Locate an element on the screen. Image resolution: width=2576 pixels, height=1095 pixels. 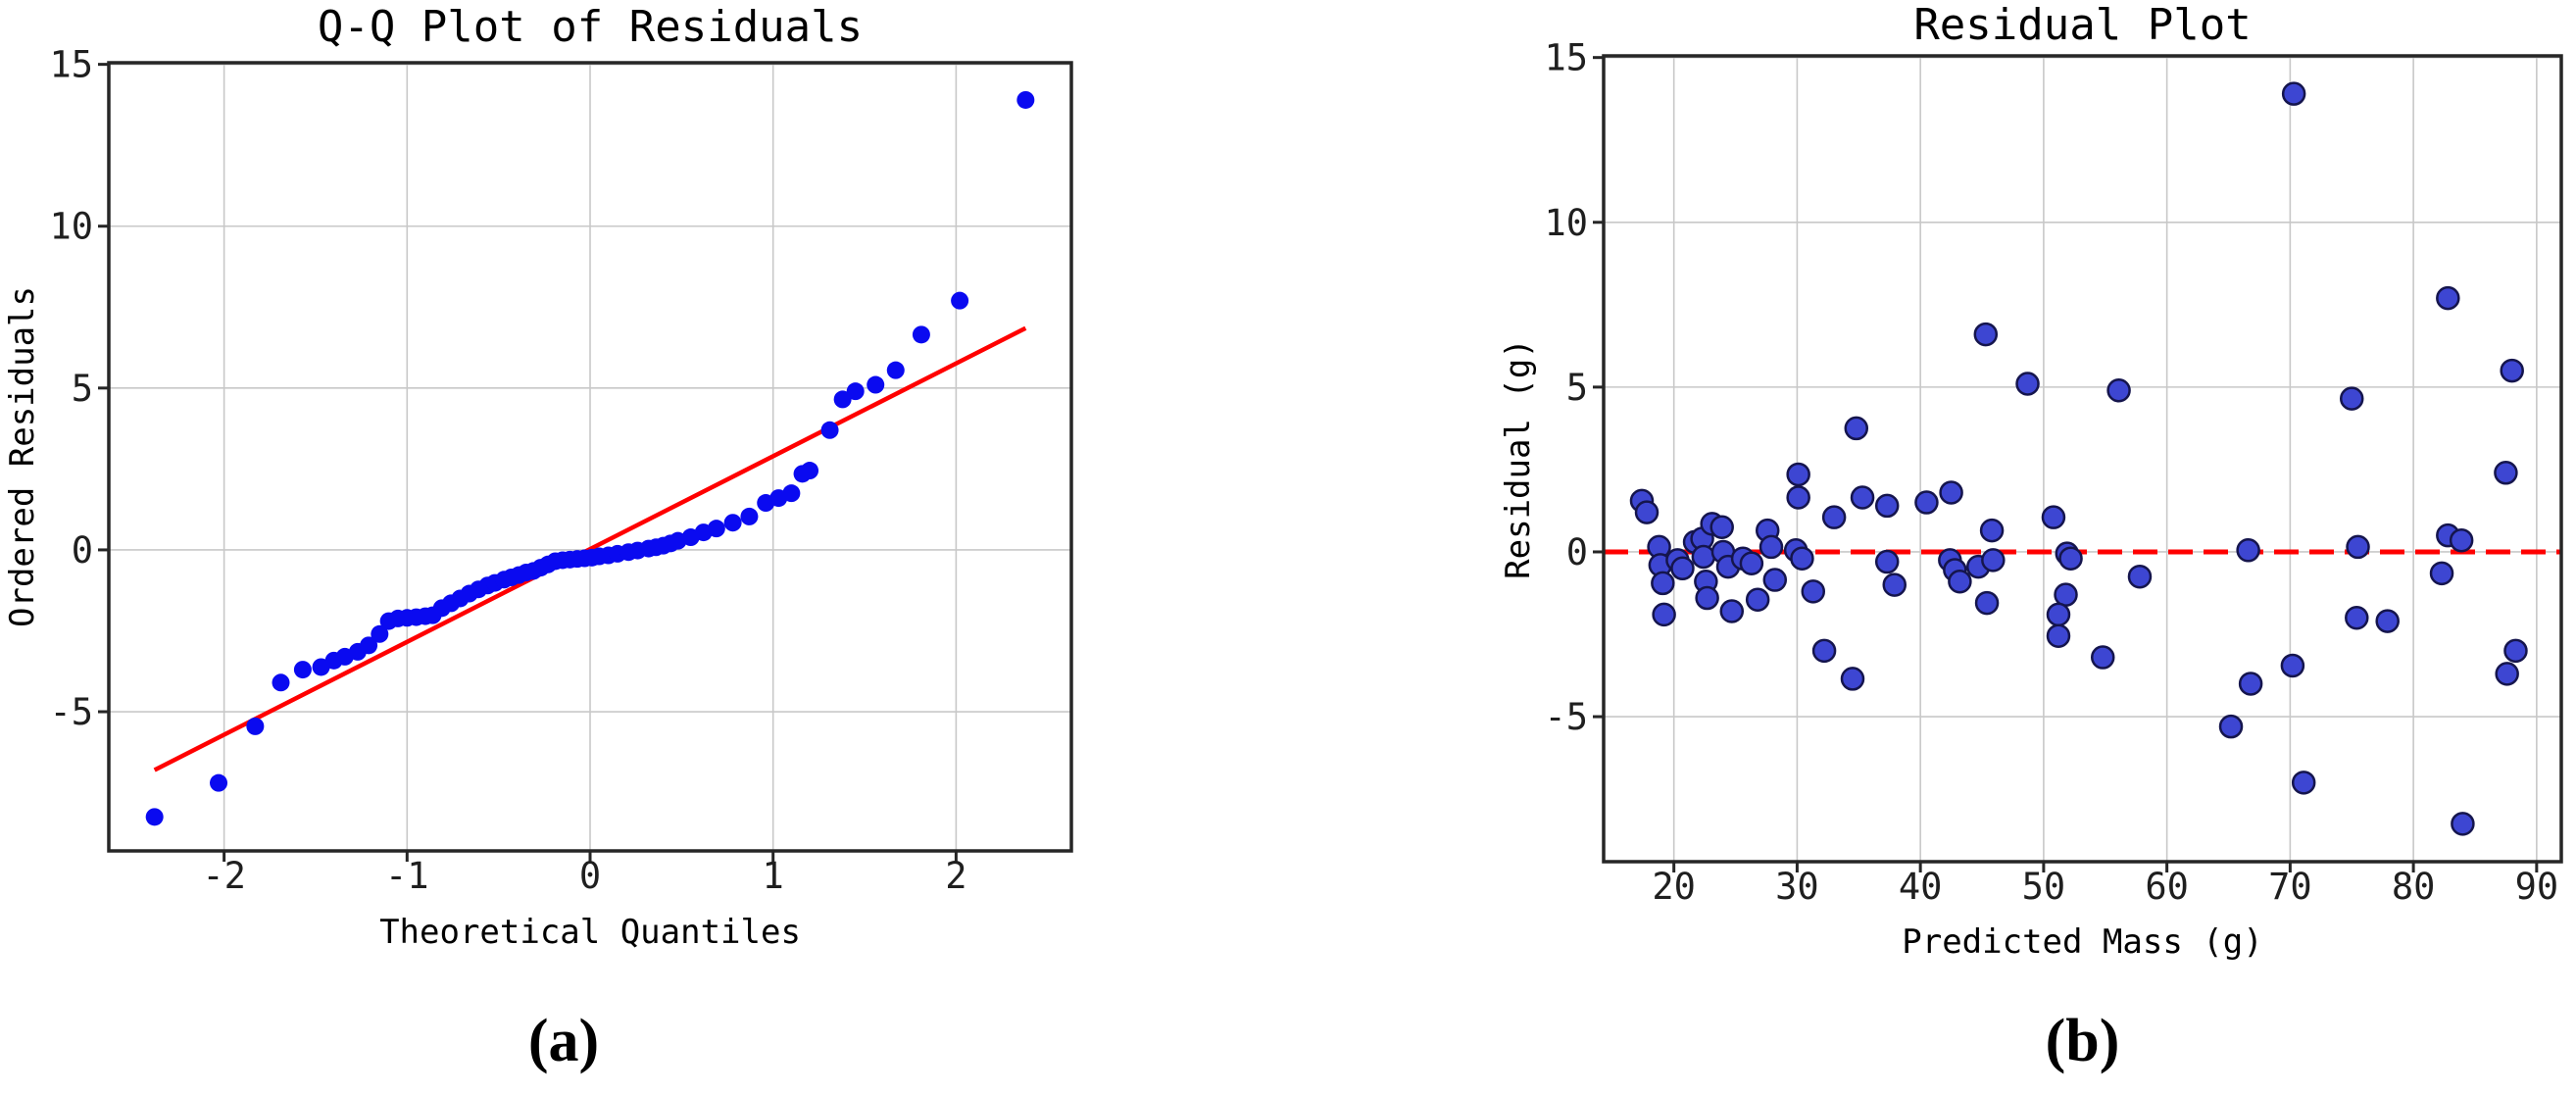
x-tick-label: -2 is located at coordinates (224, 876).